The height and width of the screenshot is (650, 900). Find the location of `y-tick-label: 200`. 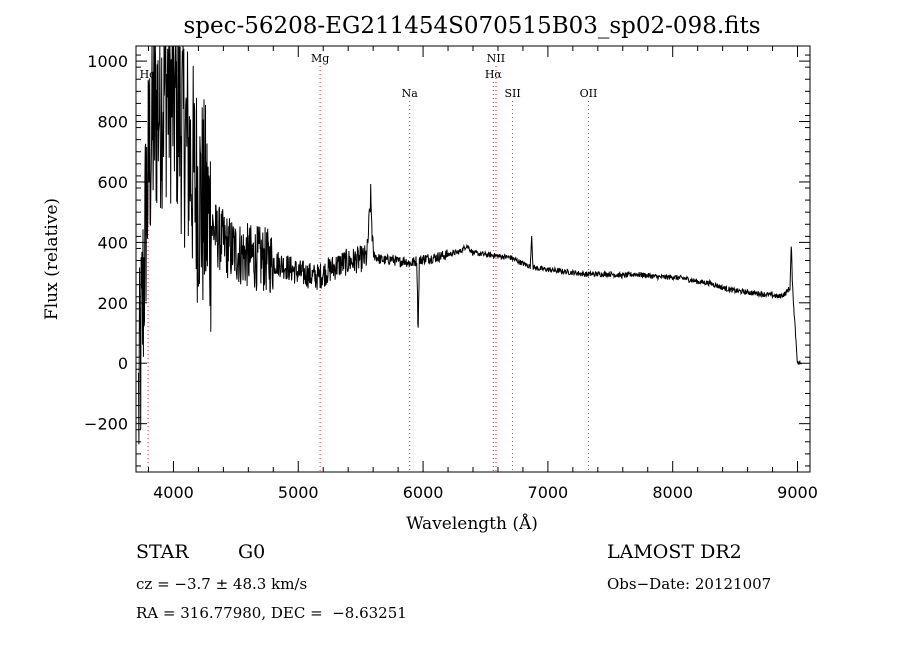

y-tick-label: 200 is located at coordinates (112, 303).